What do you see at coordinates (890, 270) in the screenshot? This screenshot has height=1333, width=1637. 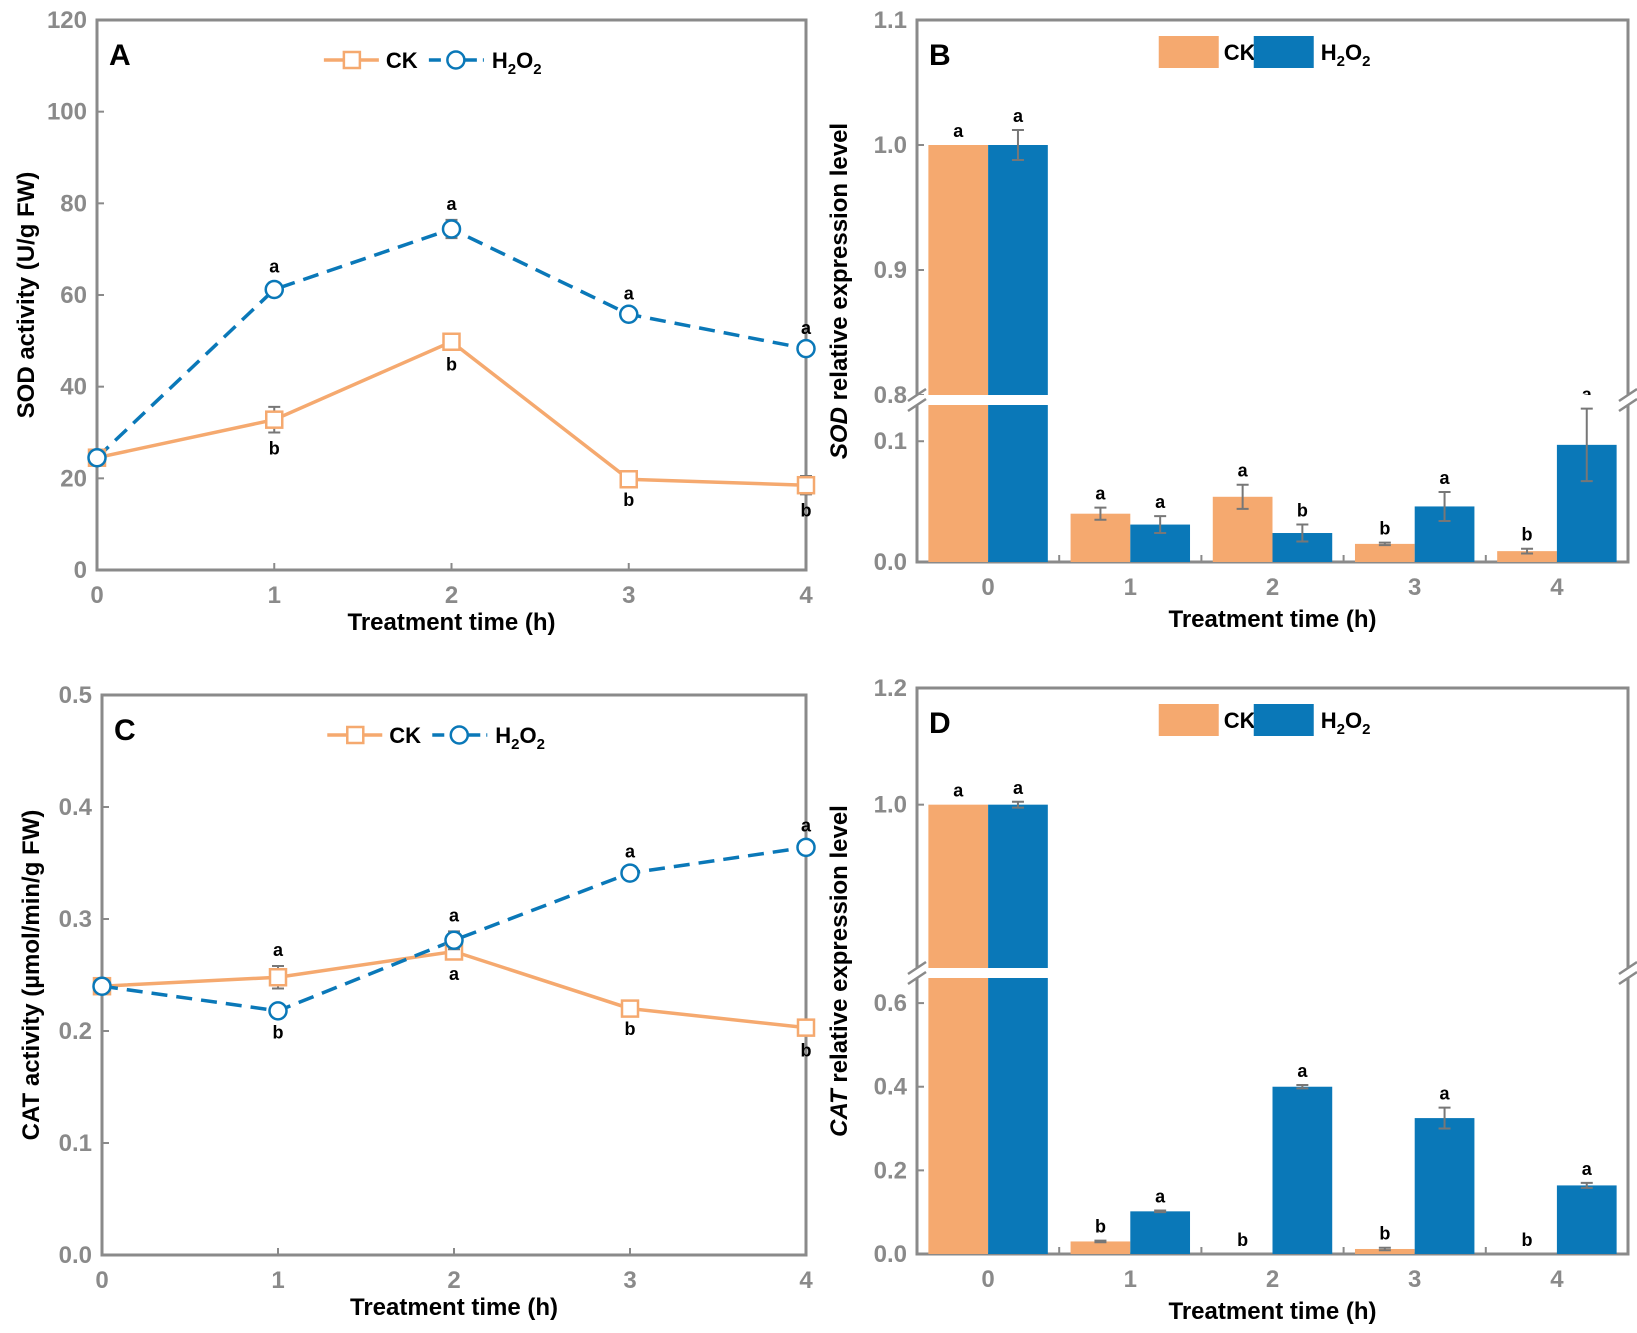 I see `y-tick-label: 0.9` at bounding box center [890, 270].